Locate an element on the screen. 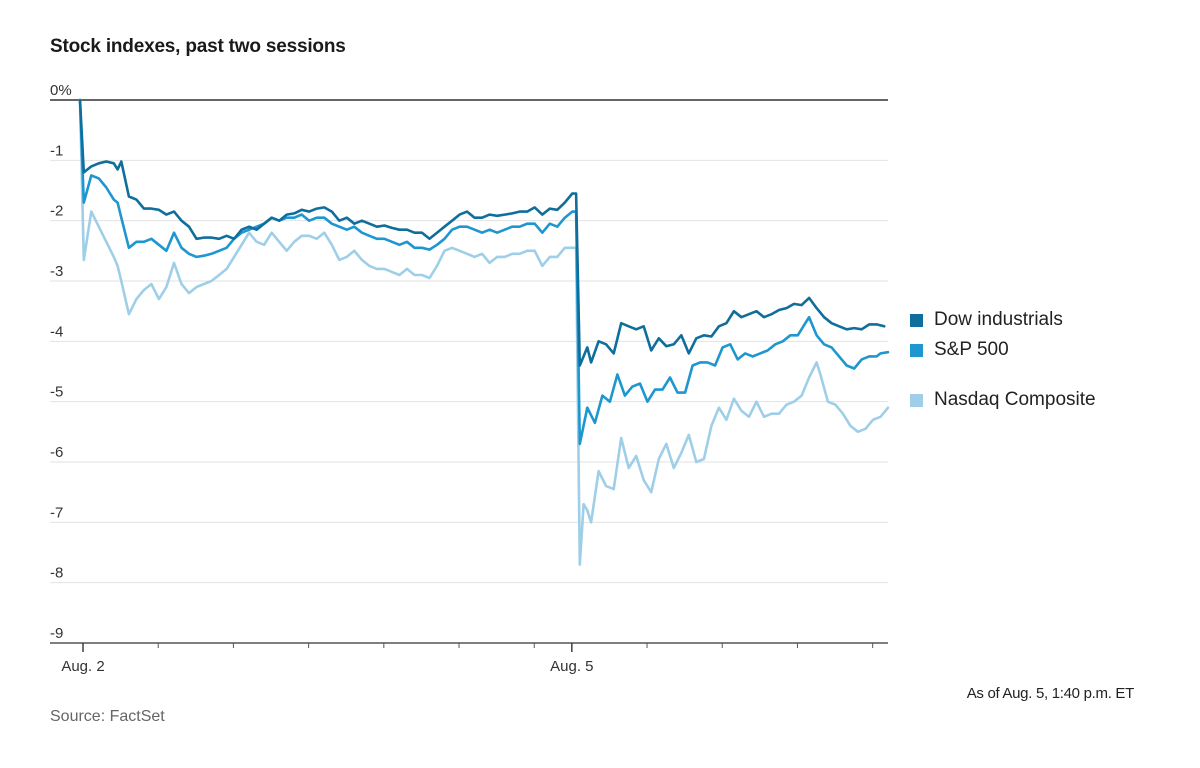  legend-swatch-dow is located at coordinates (916, 320).